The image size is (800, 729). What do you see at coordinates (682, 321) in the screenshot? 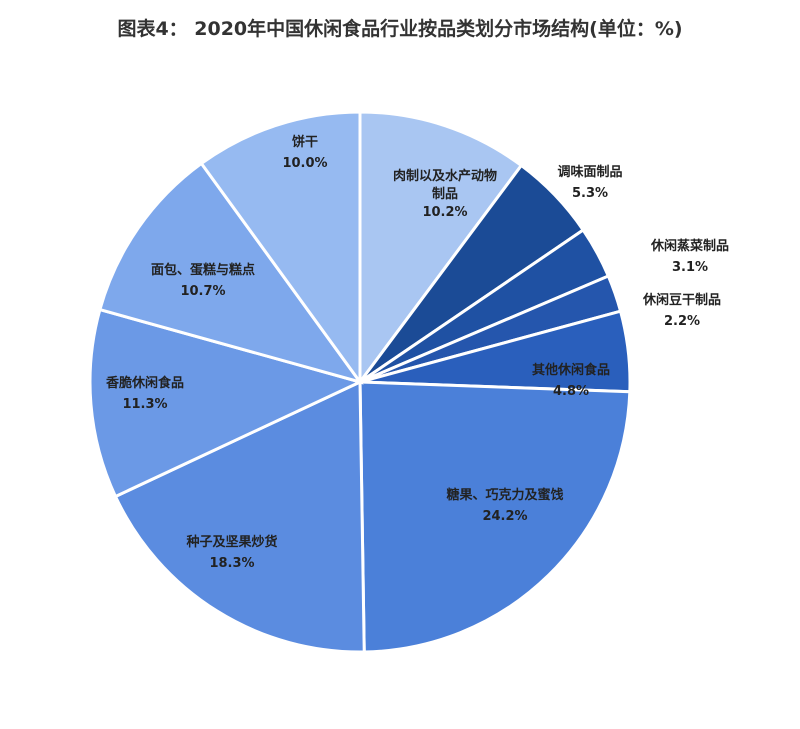
I see `value-label: 2.2%` at bounding box center [682, 321].